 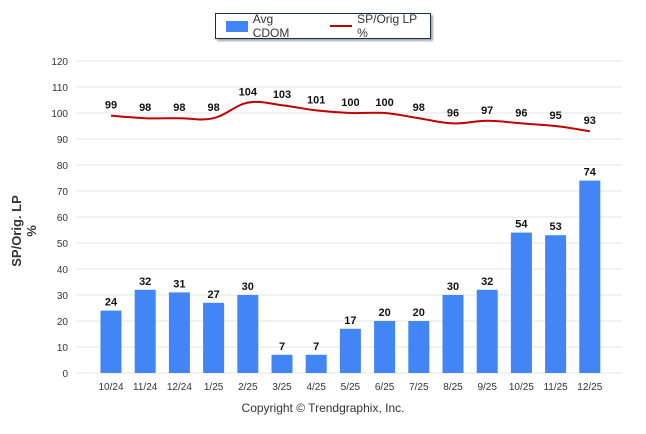 What do you see at coordinates (555, 387) in the screenshot?
I see `x-tick-label: 11/25` at bounding box center [555, 387].